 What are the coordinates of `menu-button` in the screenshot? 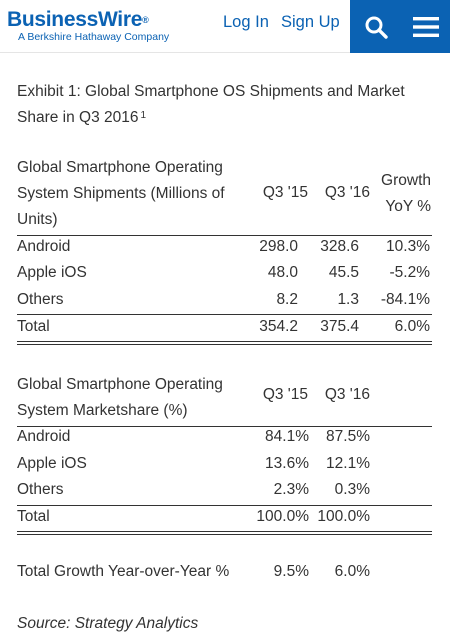 It's located at (425, 26).